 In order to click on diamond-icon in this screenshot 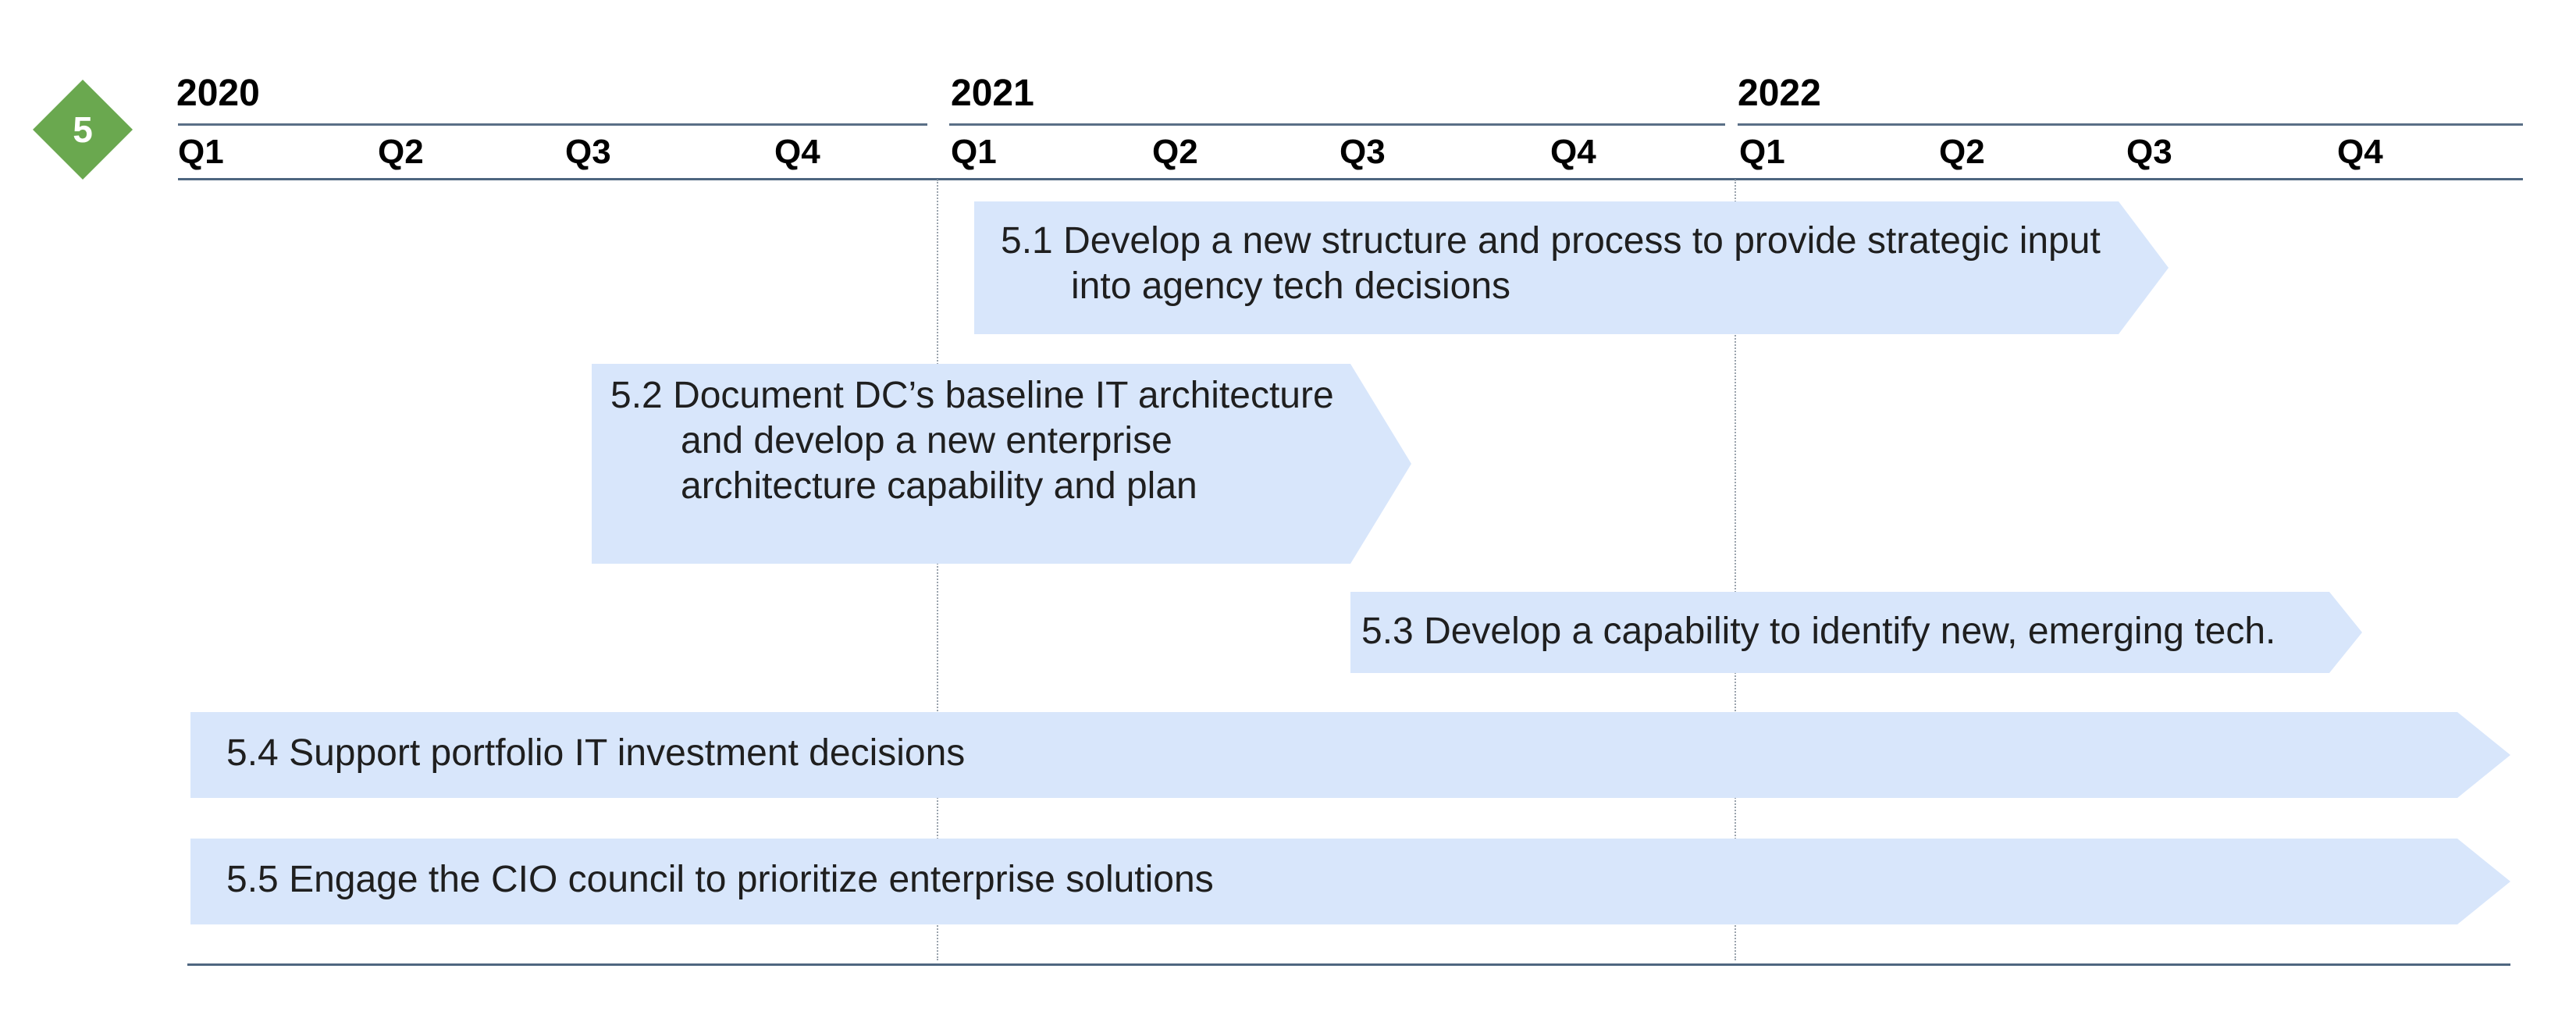, I will do `click(83, 130)`.